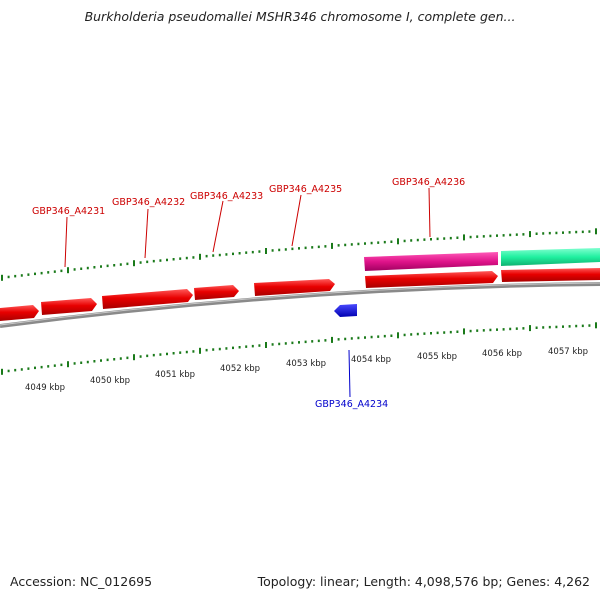 This screenshot has width=600, height=600. I want to click on kbp-label: 4054 kbp, so click(371, 360).